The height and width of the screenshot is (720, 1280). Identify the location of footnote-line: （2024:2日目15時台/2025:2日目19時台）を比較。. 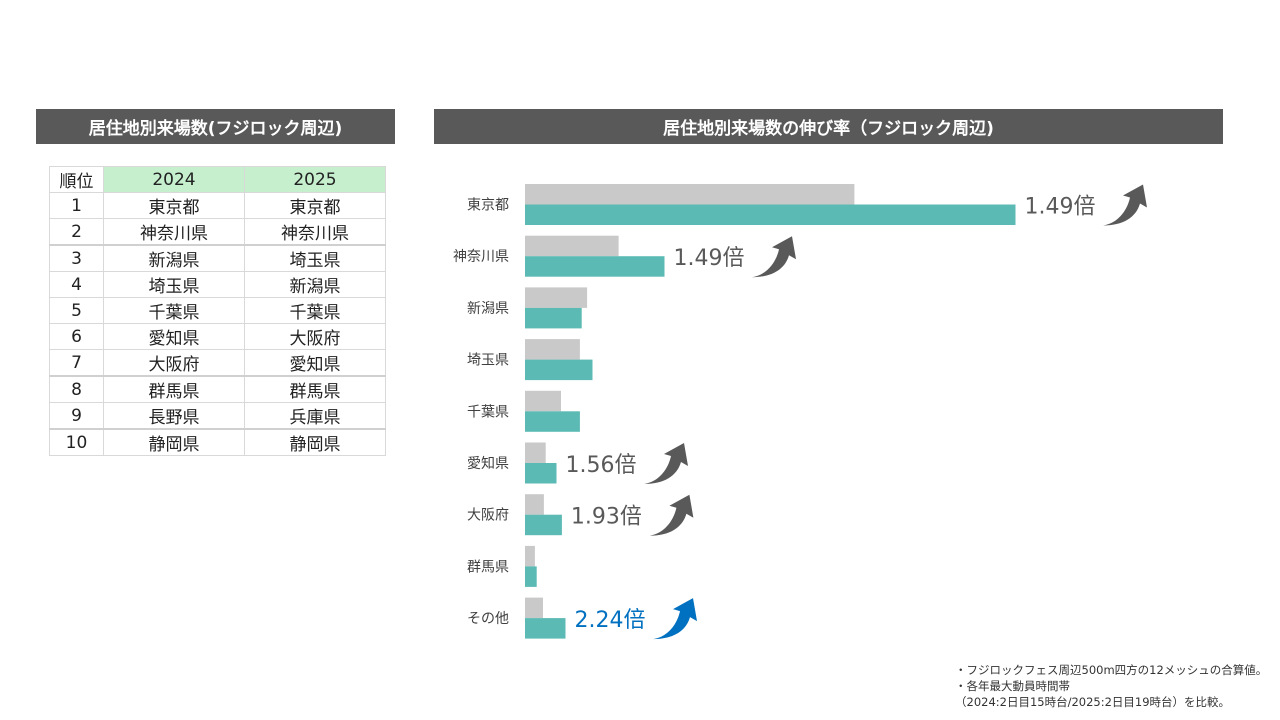
(1093, 702).